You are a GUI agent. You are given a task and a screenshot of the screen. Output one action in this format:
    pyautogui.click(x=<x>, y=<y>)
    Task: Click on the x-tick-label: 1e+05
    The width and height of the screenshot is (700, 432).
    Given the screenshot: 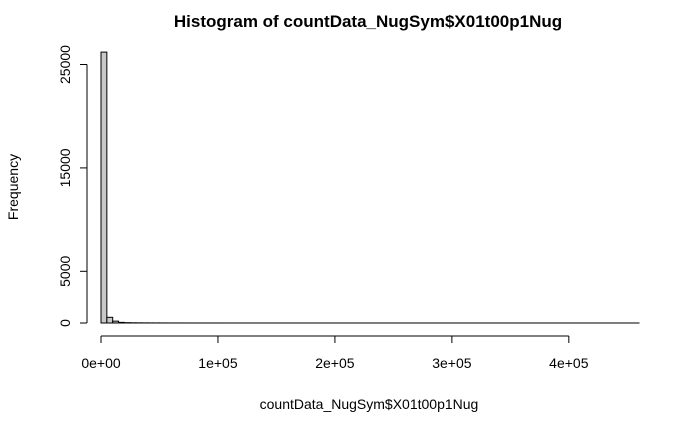 What is the action you would take?
    pyautogui.click(x=218, y=363)
    